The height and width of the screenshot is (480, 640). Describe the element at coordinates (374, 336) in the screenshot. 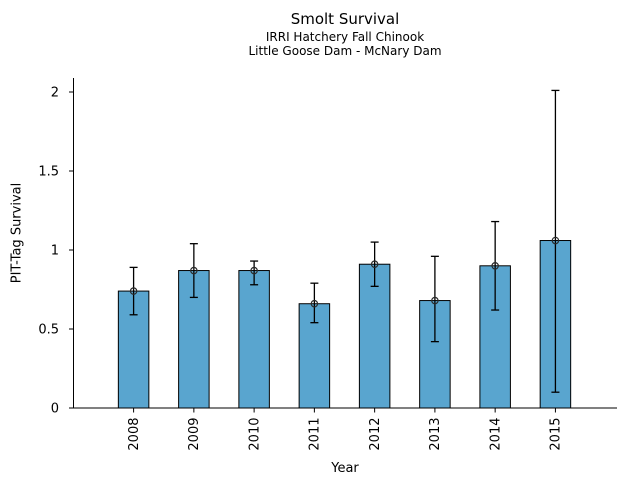

I see `bar-2012` at that location.